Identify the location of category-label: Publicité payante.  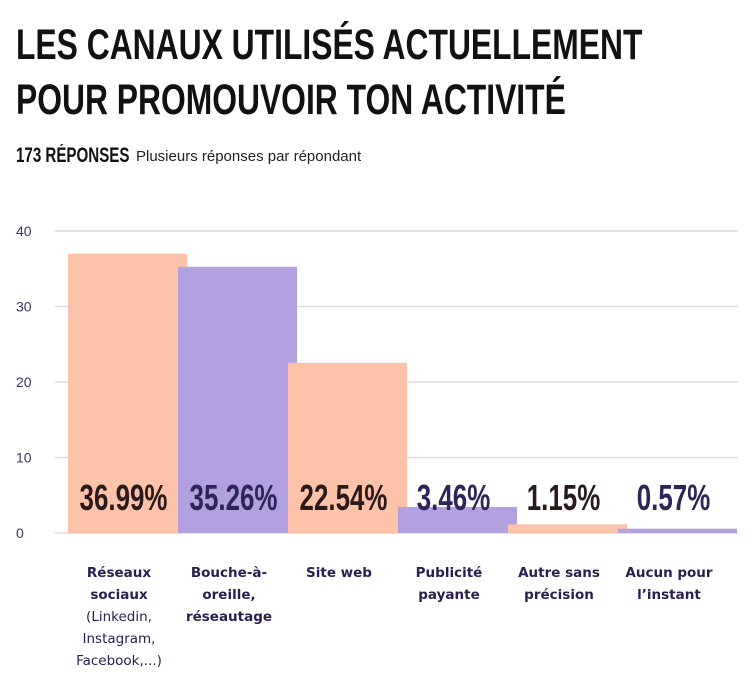
(449, 584).